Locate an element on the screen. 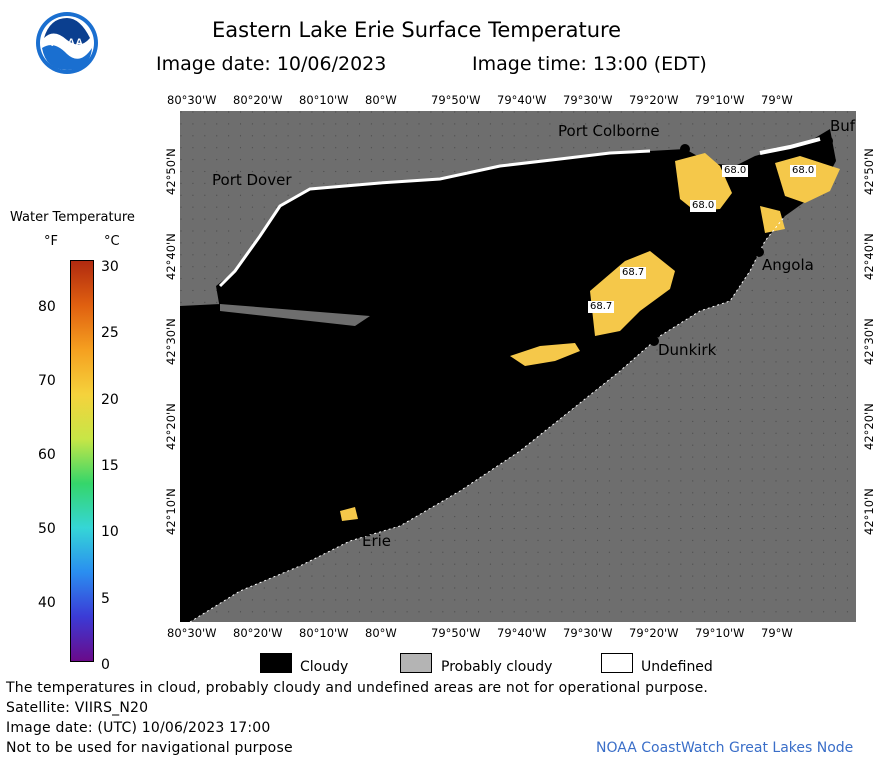 Image resolution: width=896 pixels, height=763 pixels. fahrenheit-tick: 70 is located at coordinates (47, 381).